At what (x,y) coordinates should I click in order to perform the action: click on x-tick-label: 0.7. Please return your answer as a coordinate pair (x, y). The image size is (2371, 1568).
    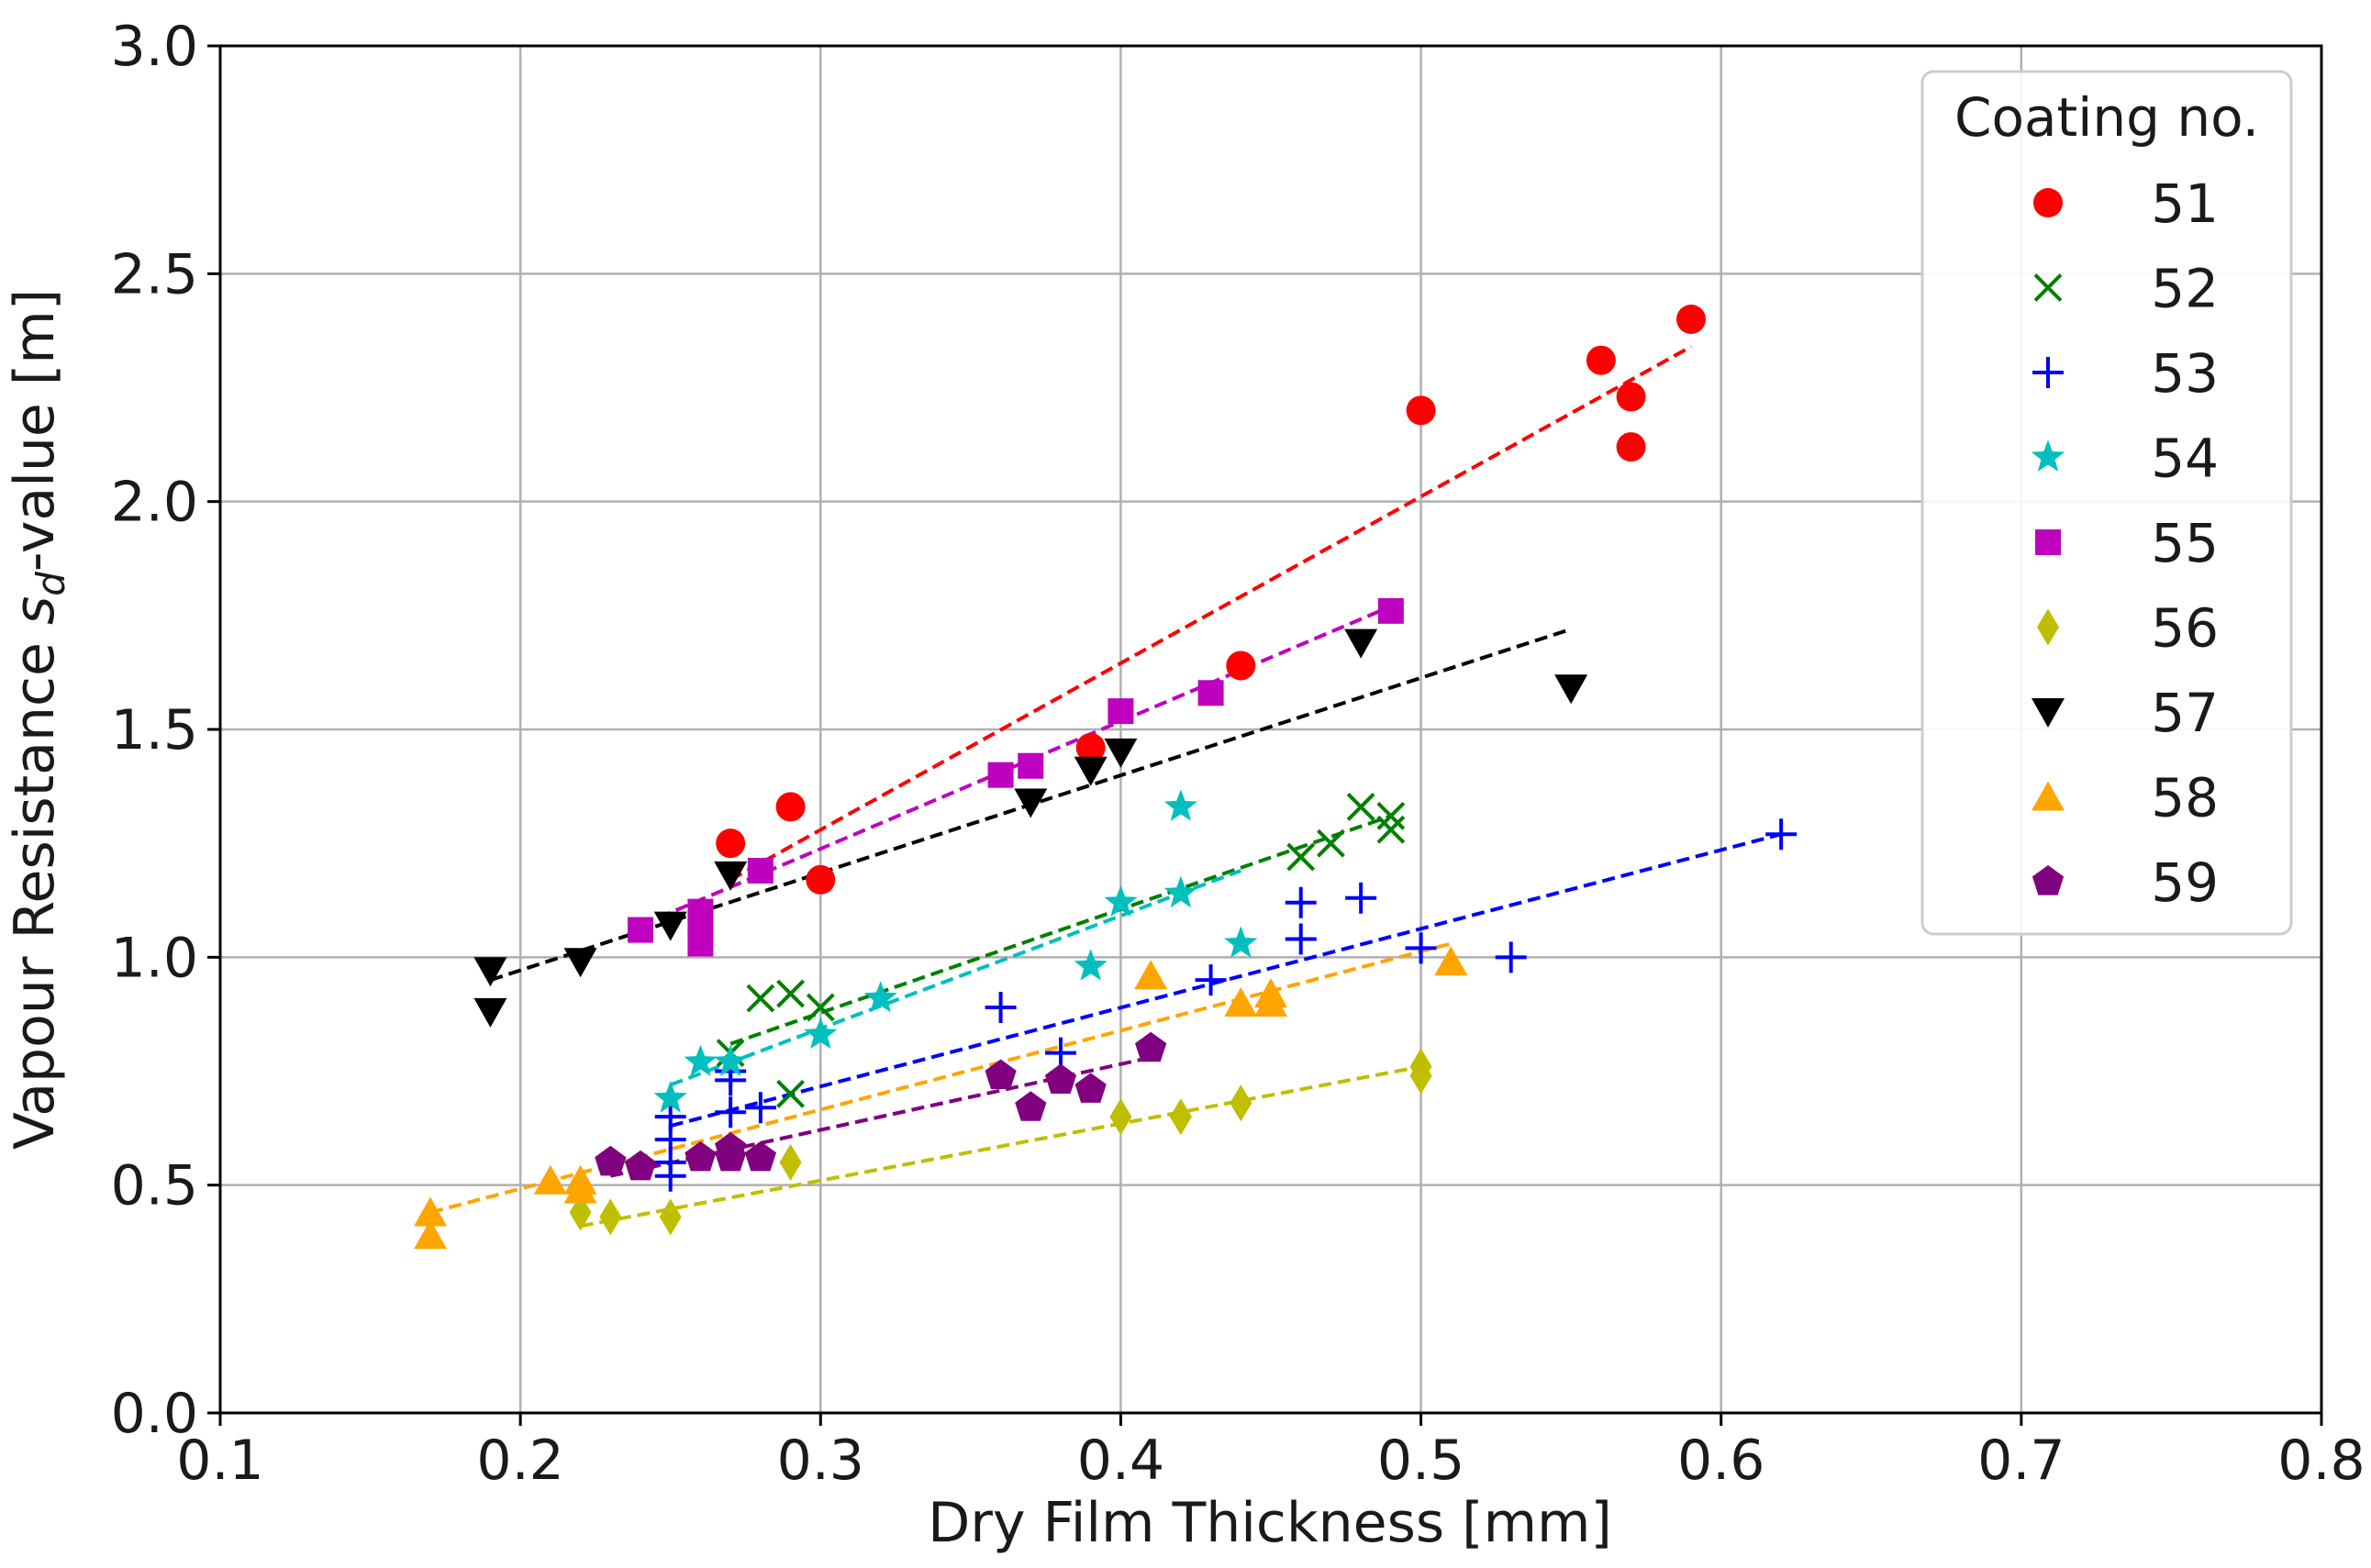
    Looking at the image, I should click on (2021, 1461).